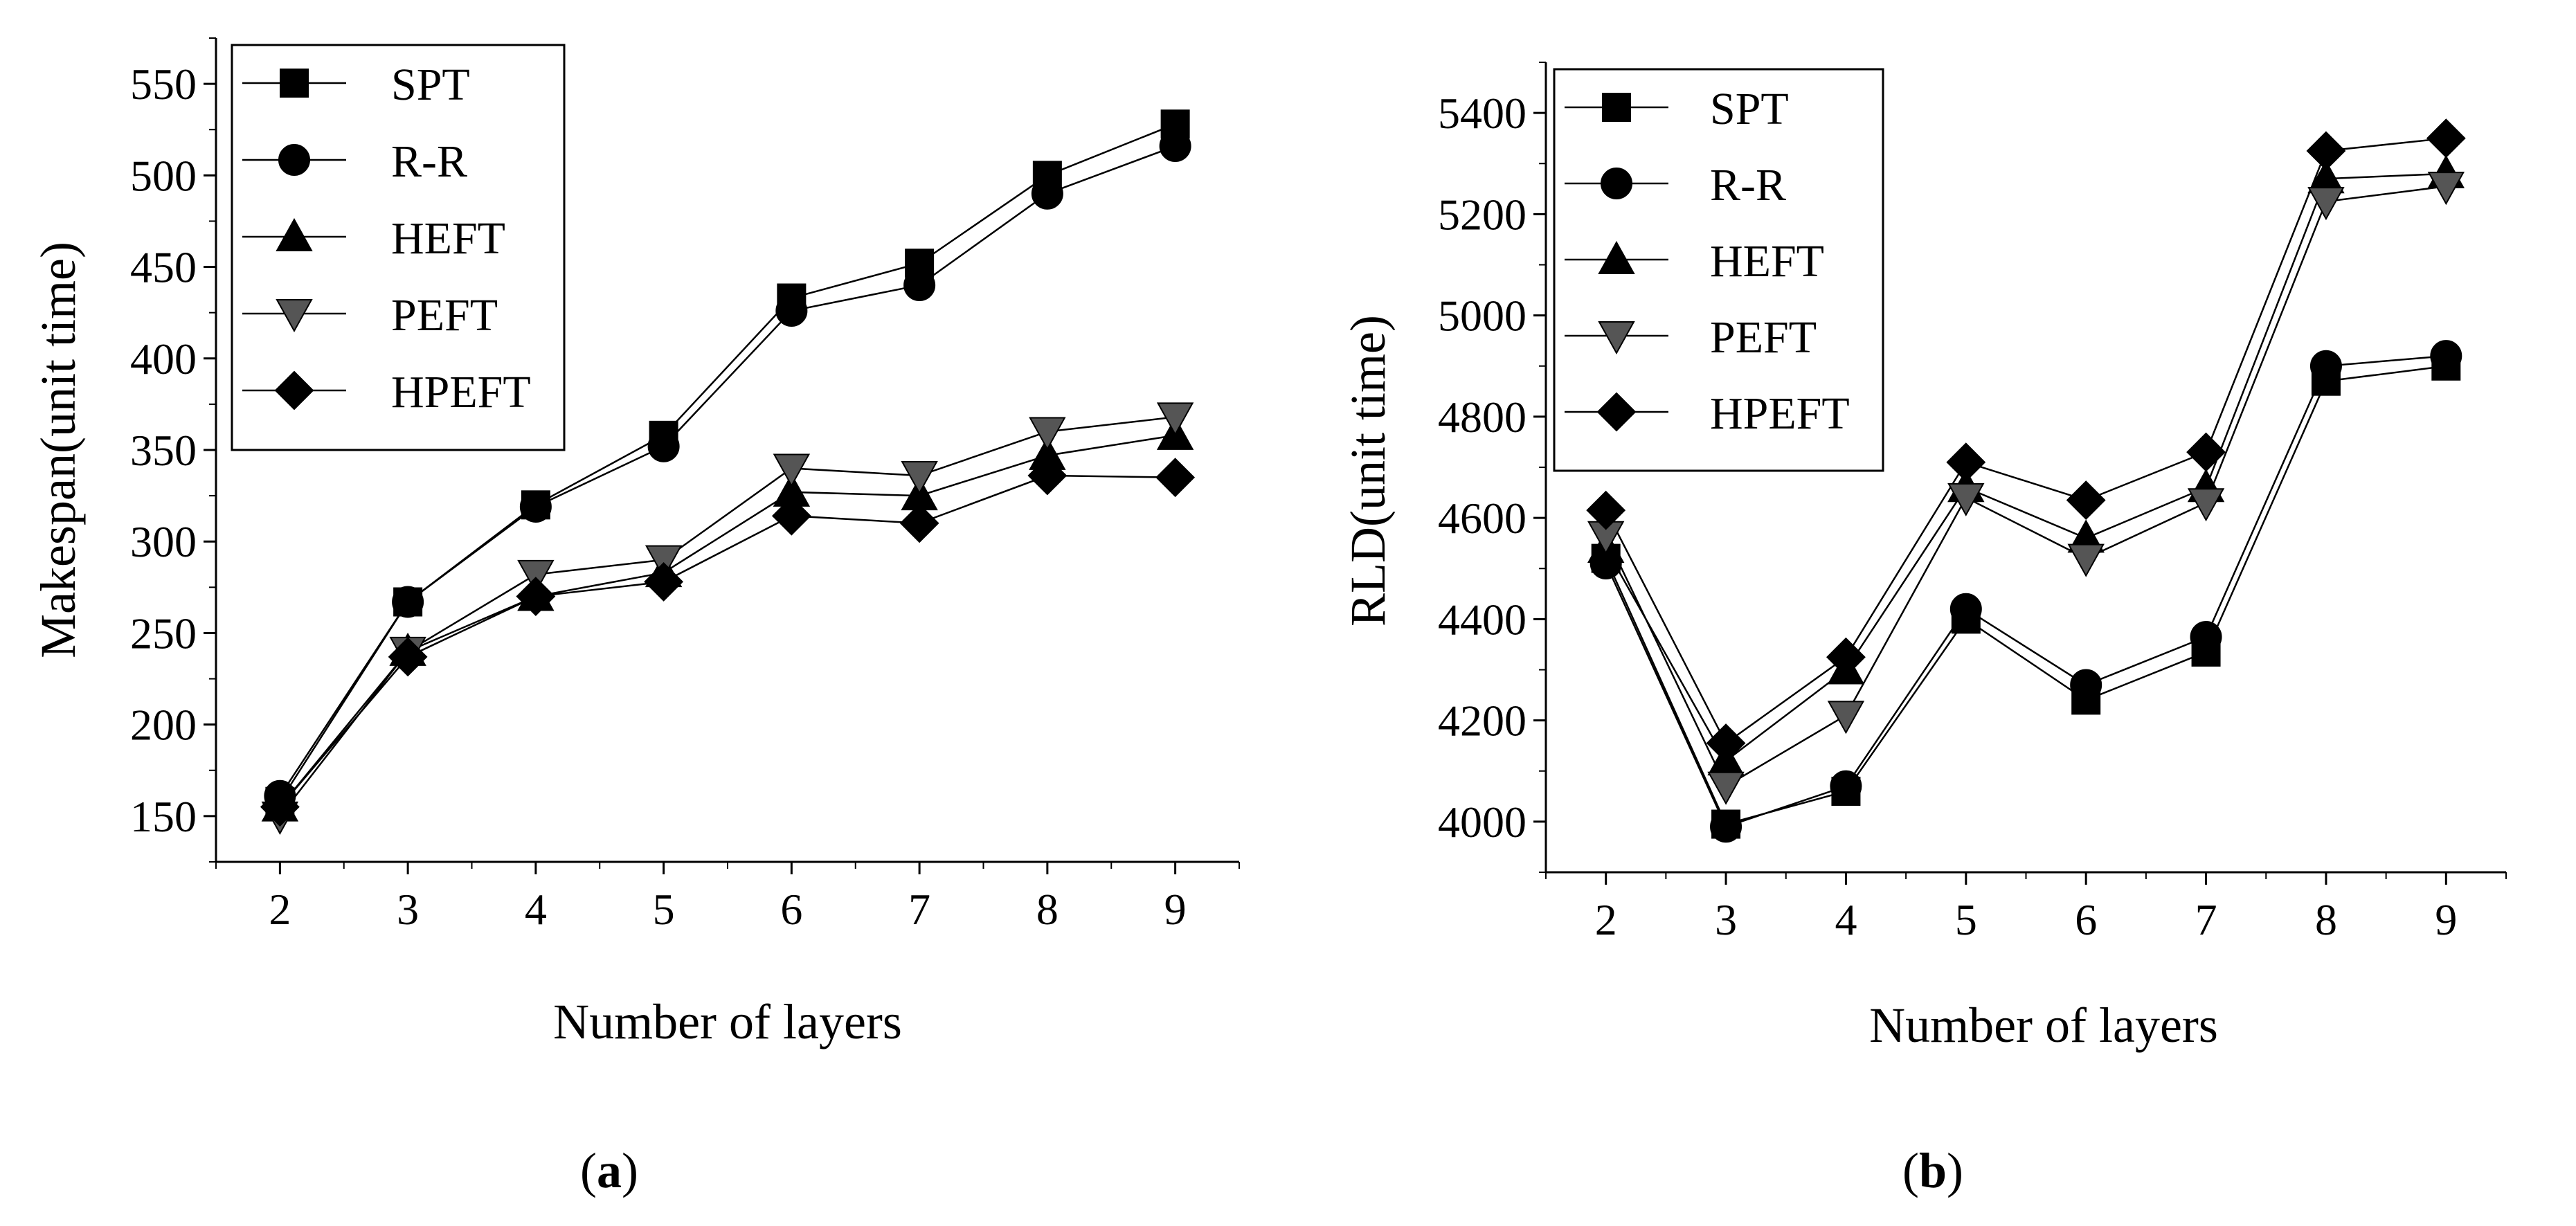  What do you see at coordinates (294, 160) in the screenshot?
I see `chart-a-legend-marker-r-r` at bounding box center [294, 160].